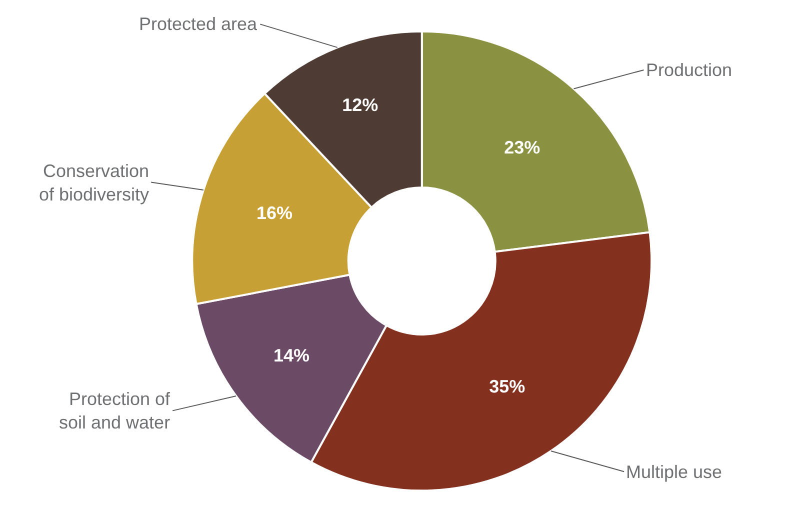 The height and width of the screenshot is (522, 796). What do you see at coordinates (94, 182) in the screenshot?
I see `slice-label: Conservation of biodiversity` at bounding box center [94, 182].